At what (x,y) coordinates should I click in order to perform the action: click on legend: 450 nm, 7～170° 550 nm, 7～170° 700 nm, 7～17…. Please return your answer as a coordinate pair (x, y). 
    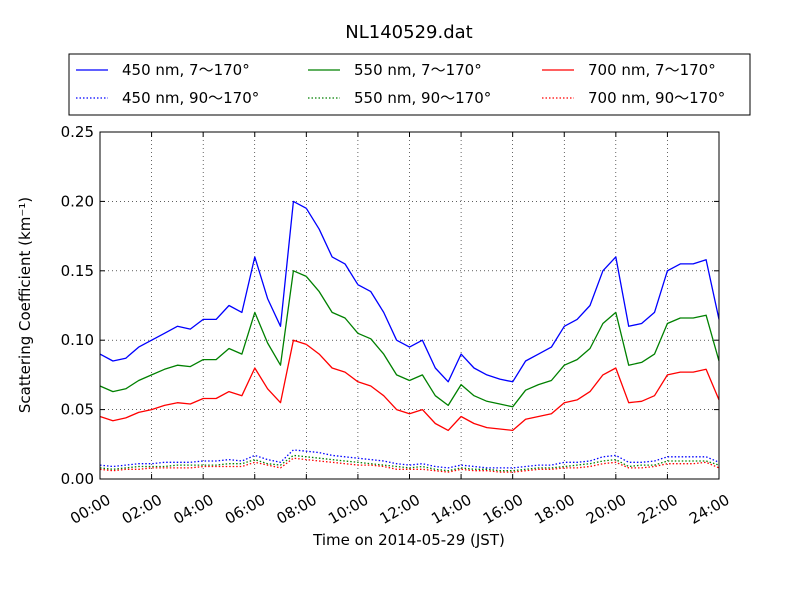
    Looking at the image, I should click on (409, 84).